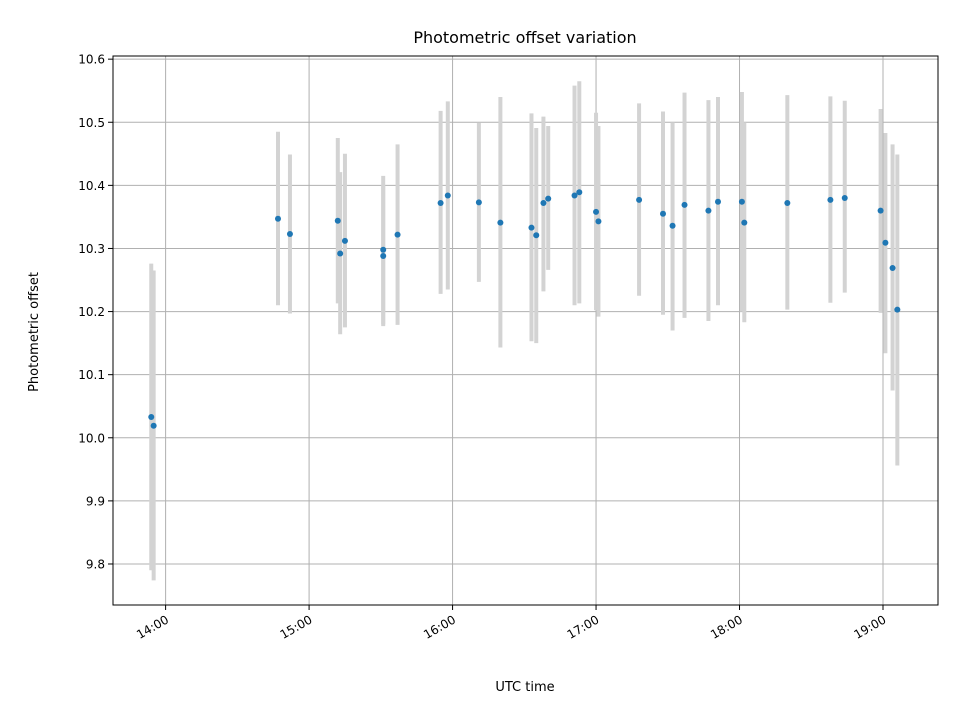  Describe the element at coordinates (91, 249) in the screenshot. I see `y-tick-label: 10.3` at that location.